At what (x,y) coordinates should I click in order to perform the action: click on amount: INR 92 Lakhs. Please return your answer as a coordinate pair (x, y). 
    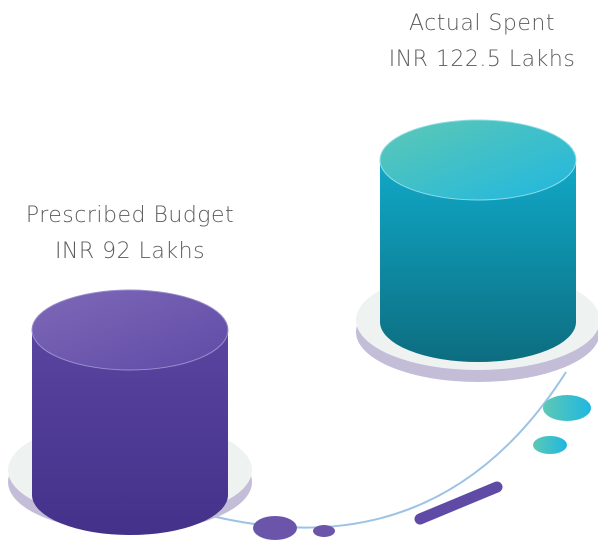
    Looking at the image, I should click on (130, 251).